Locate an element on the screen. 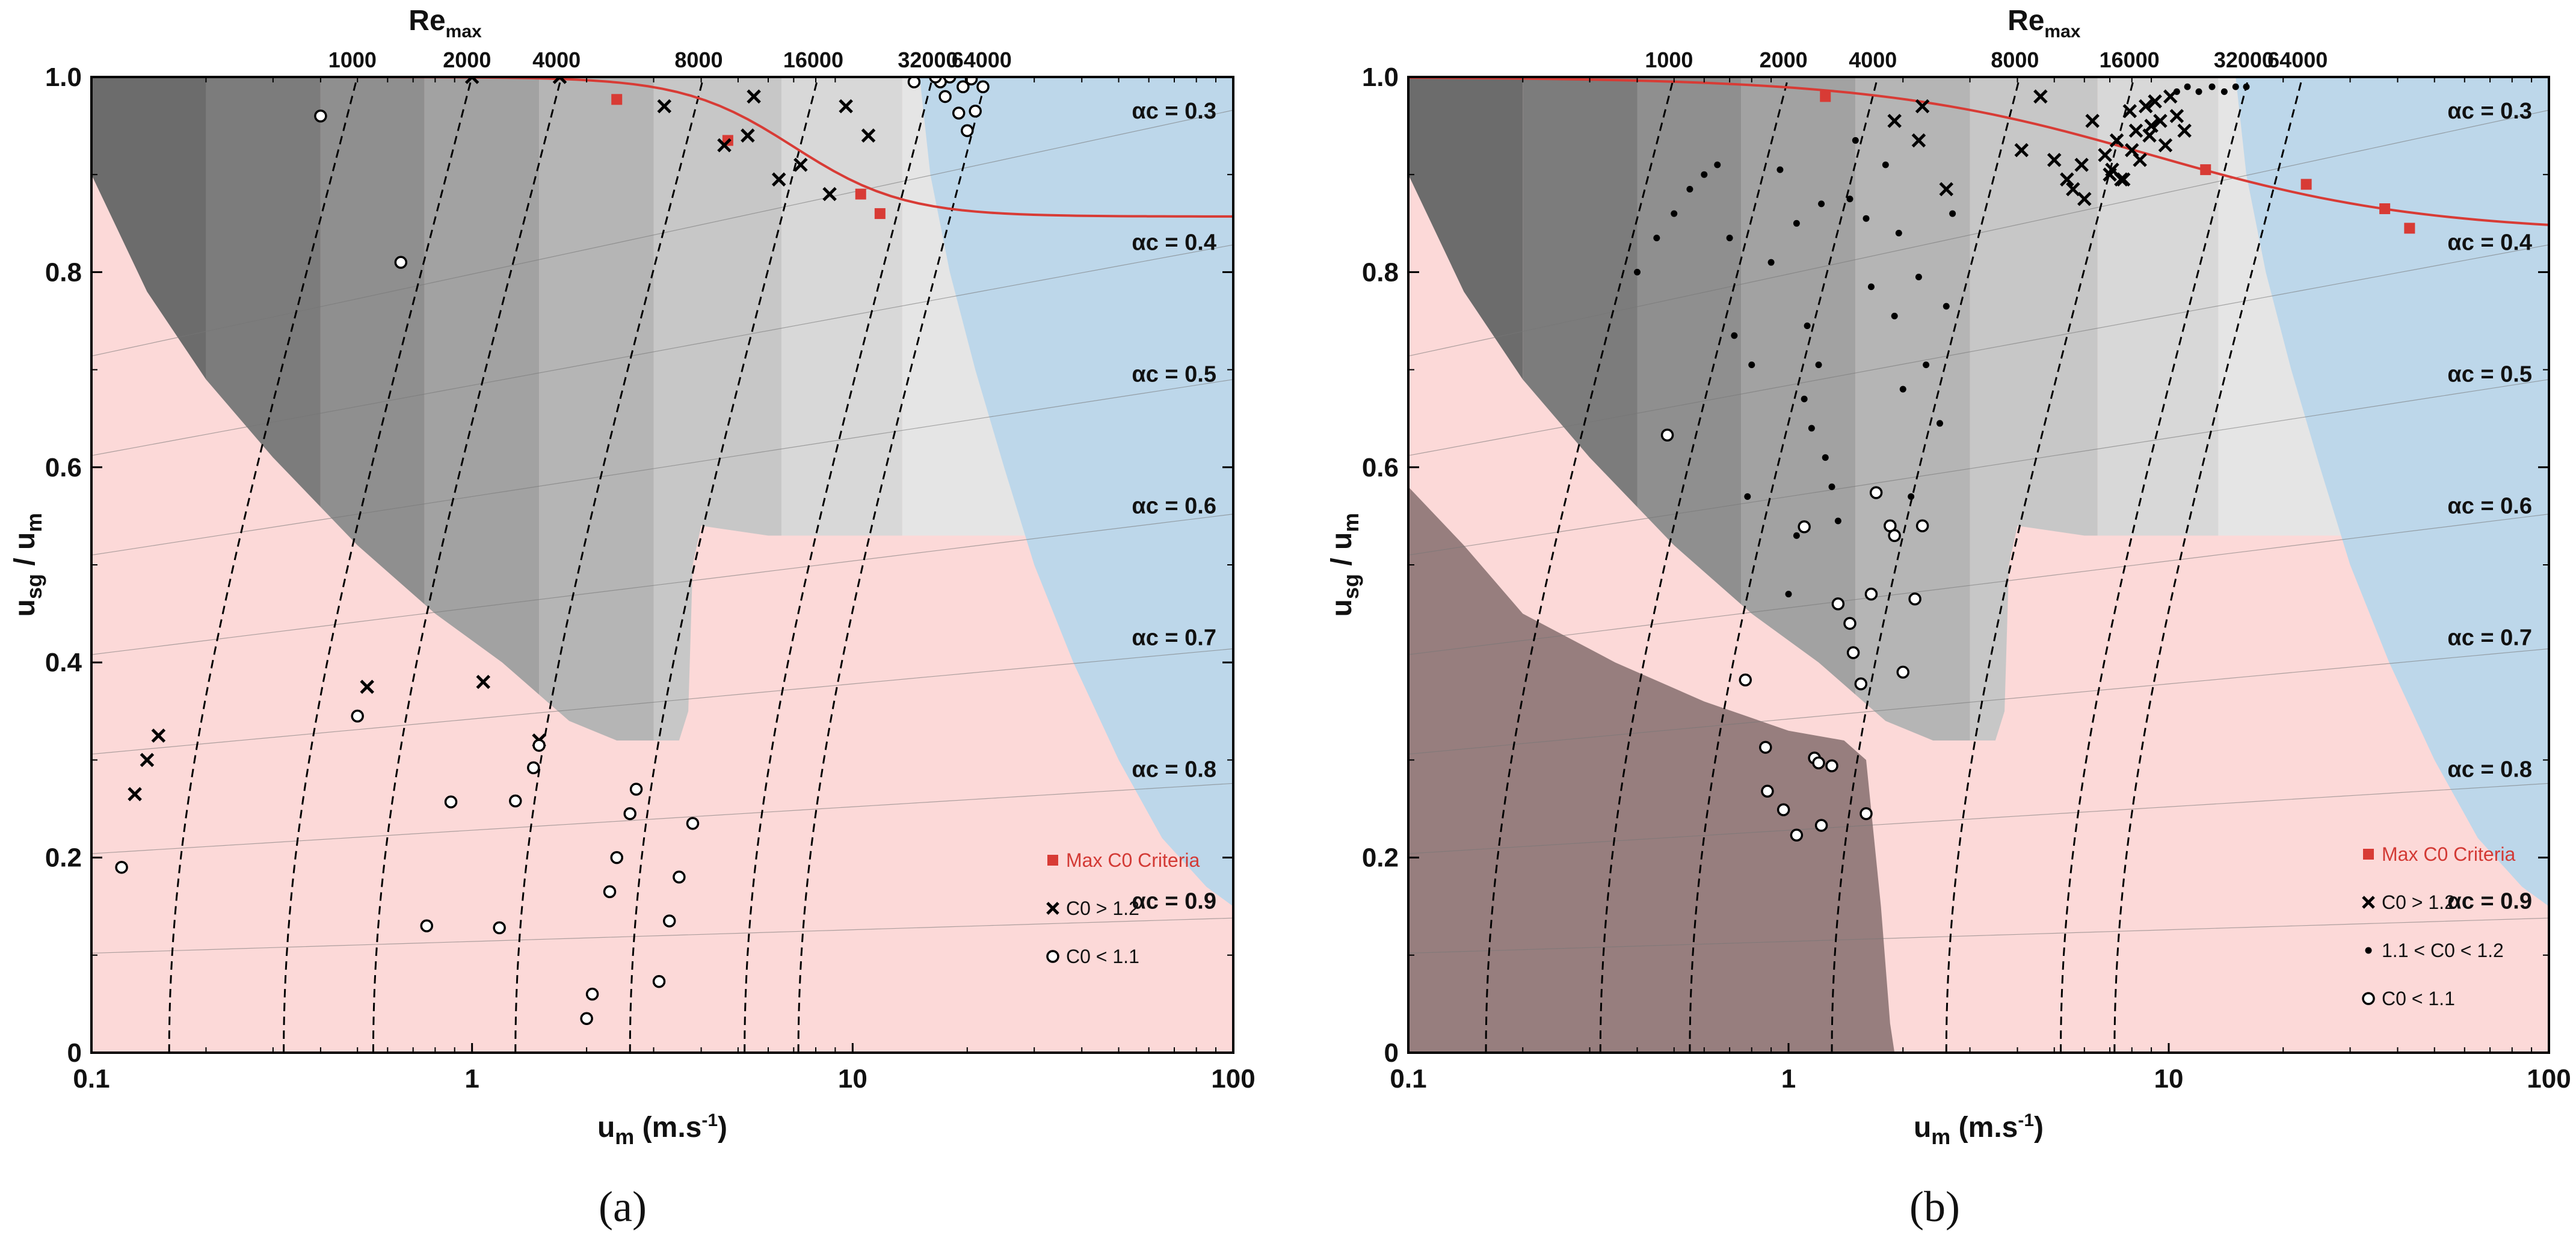  alpha-label: αc = 0.7 is located at coordinates (2489, 639).